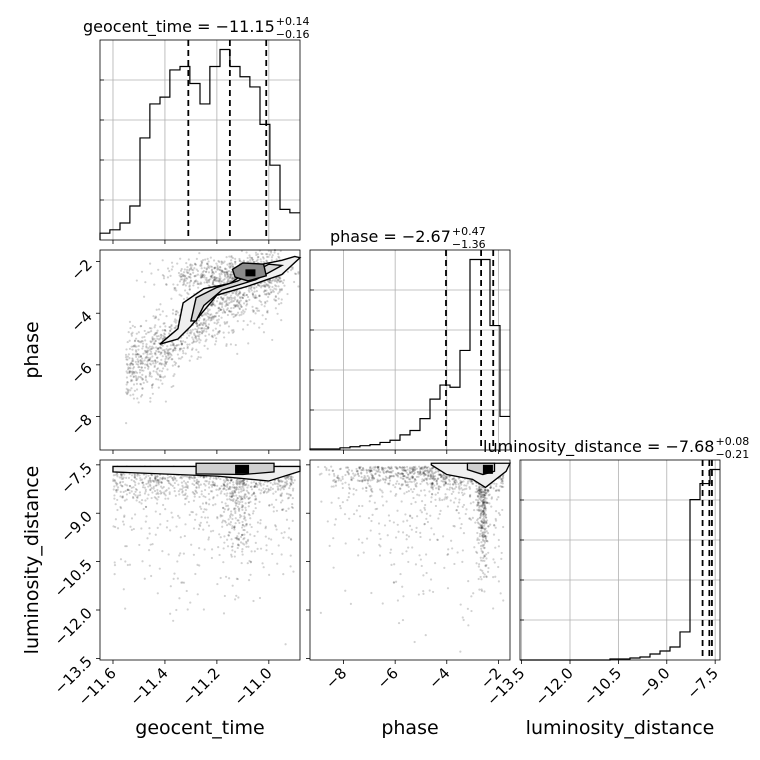 Image resolution: width=760 pixels, height=760 pixels. I want to click on x-axis-label-luminosity-distance: luminosity_distance, so click(620, 728).